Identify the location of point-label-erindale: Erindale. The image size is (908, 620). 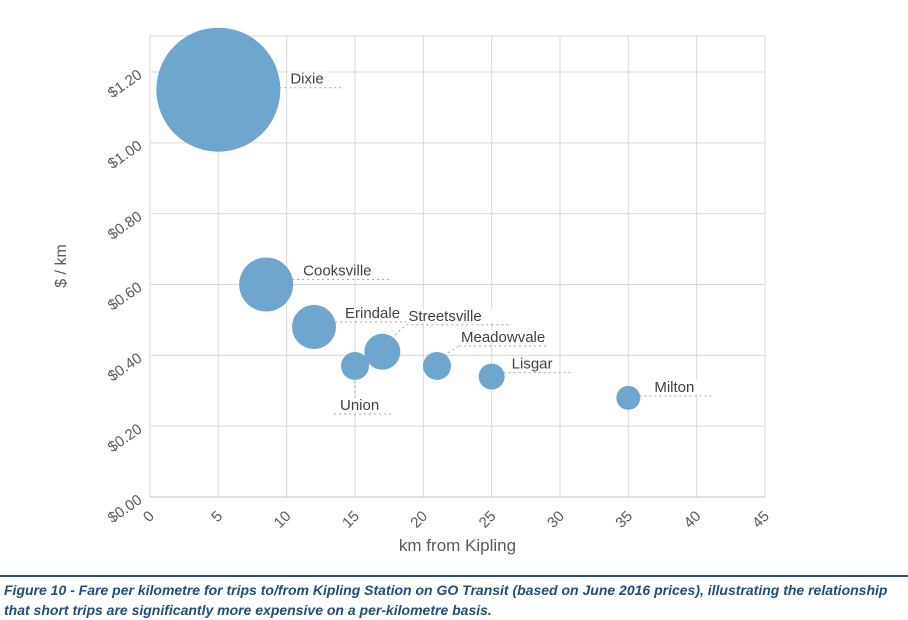
(372, 313).